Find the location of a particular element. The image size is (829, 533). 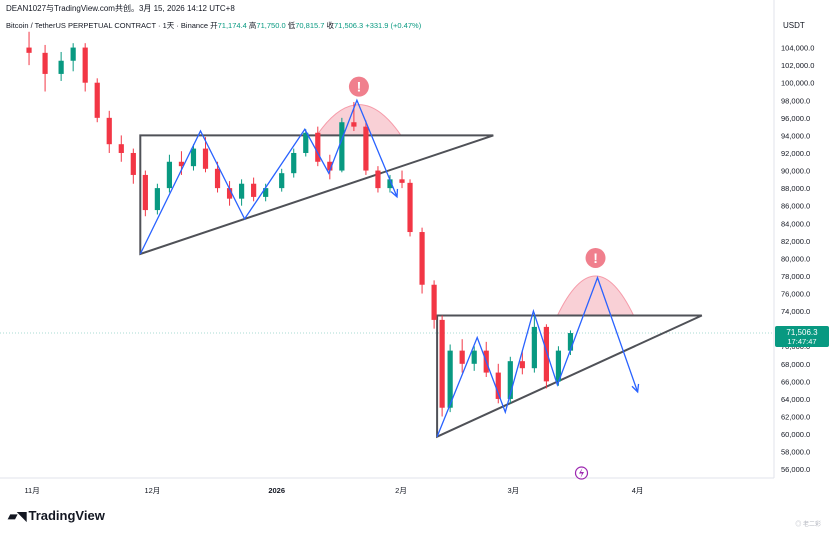

high-value: 71,750.0 is located at coordinates (271, 25).